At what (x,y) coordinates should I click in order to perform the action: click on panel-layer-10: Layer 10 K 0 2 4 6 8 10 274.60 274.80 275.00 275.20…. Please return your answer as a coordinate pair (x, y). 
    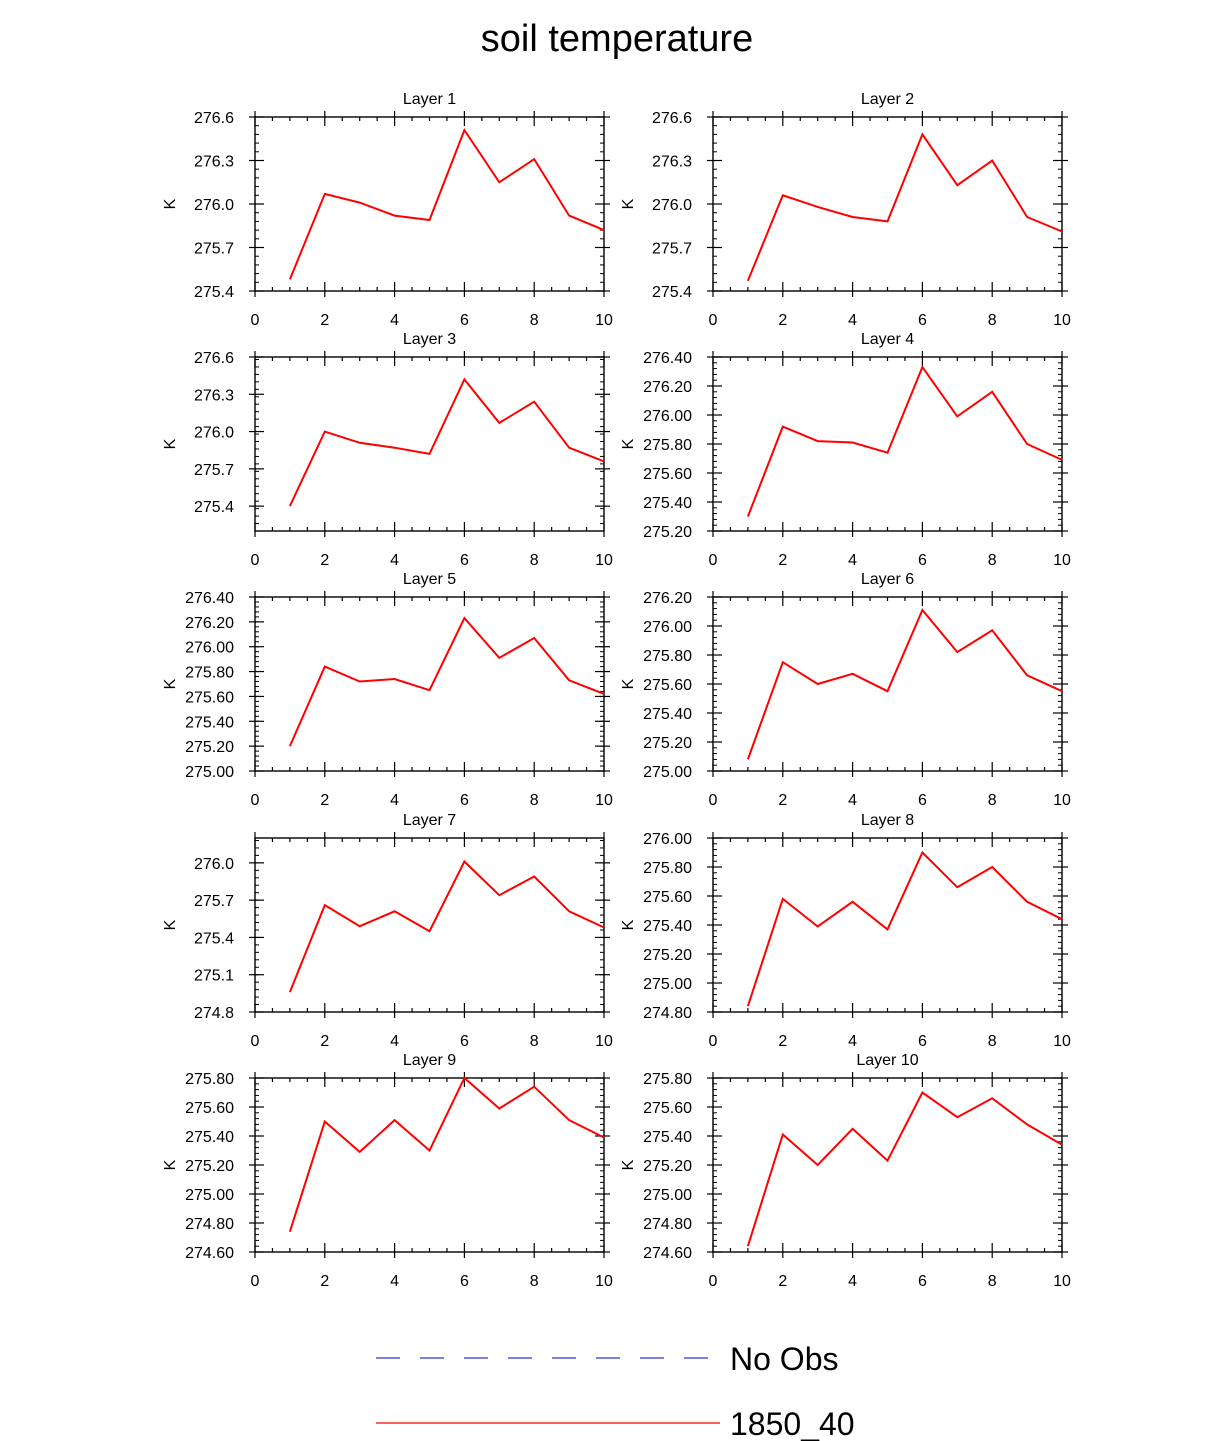
    Looking at the image, I should click on (845, 1171).